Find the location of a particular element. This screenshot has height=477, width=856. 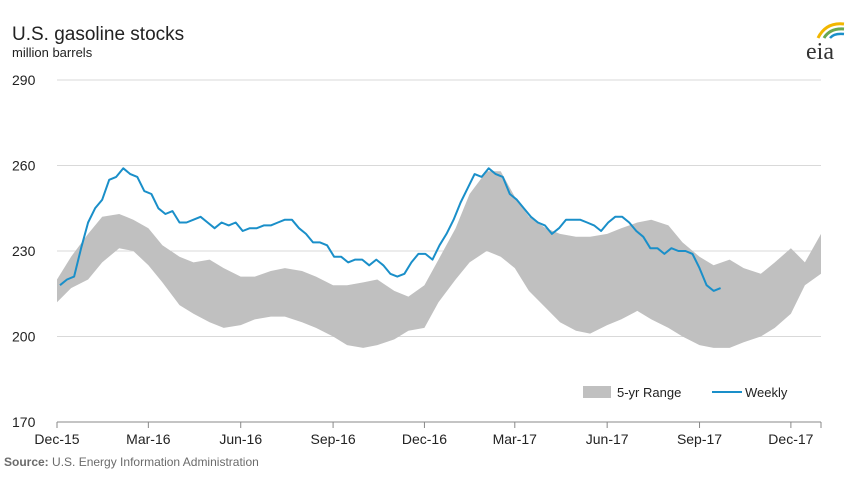

logo-sun-arc-blue is located at coordinates (837, 35).